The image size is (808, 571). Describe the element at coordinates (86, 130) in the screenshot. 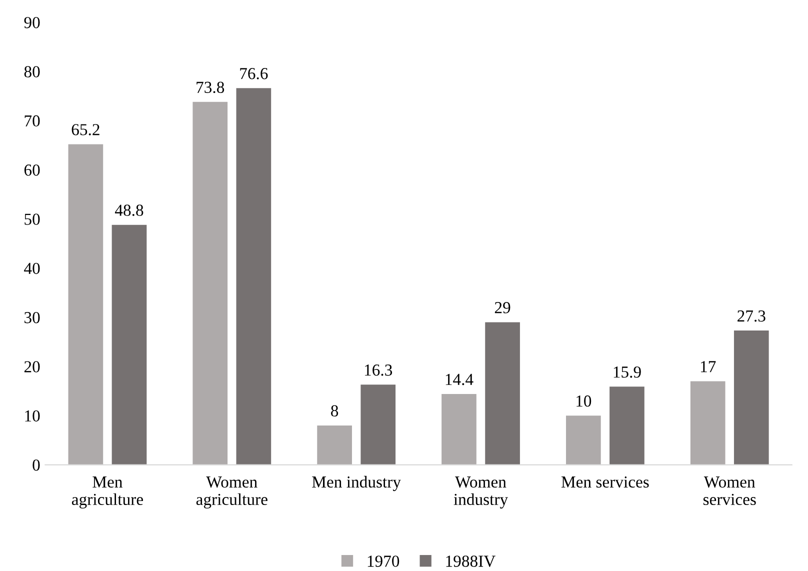

I see `data-label: 65.2` at that location.